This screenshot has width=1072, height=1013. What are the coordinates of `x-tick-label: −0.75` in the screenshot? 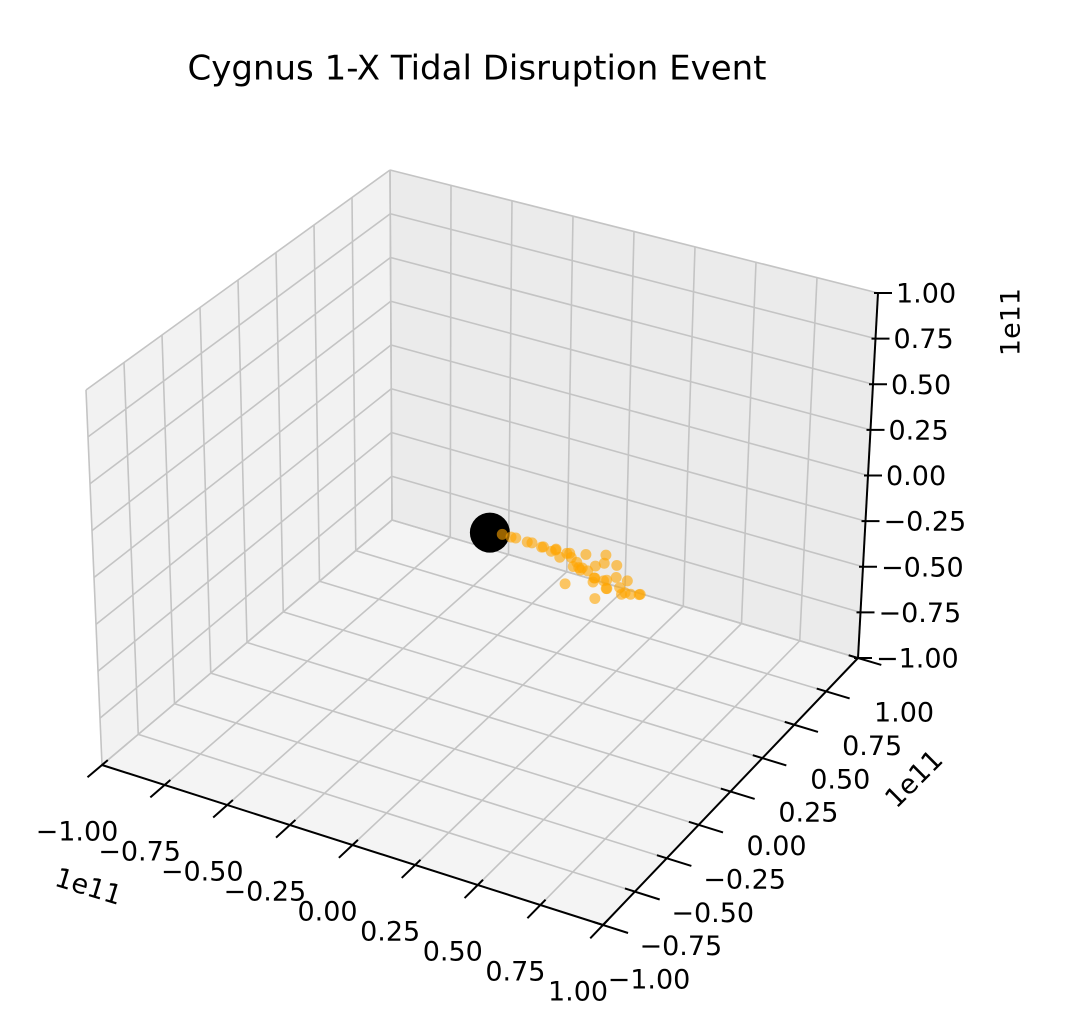 It's located at (139, 852).